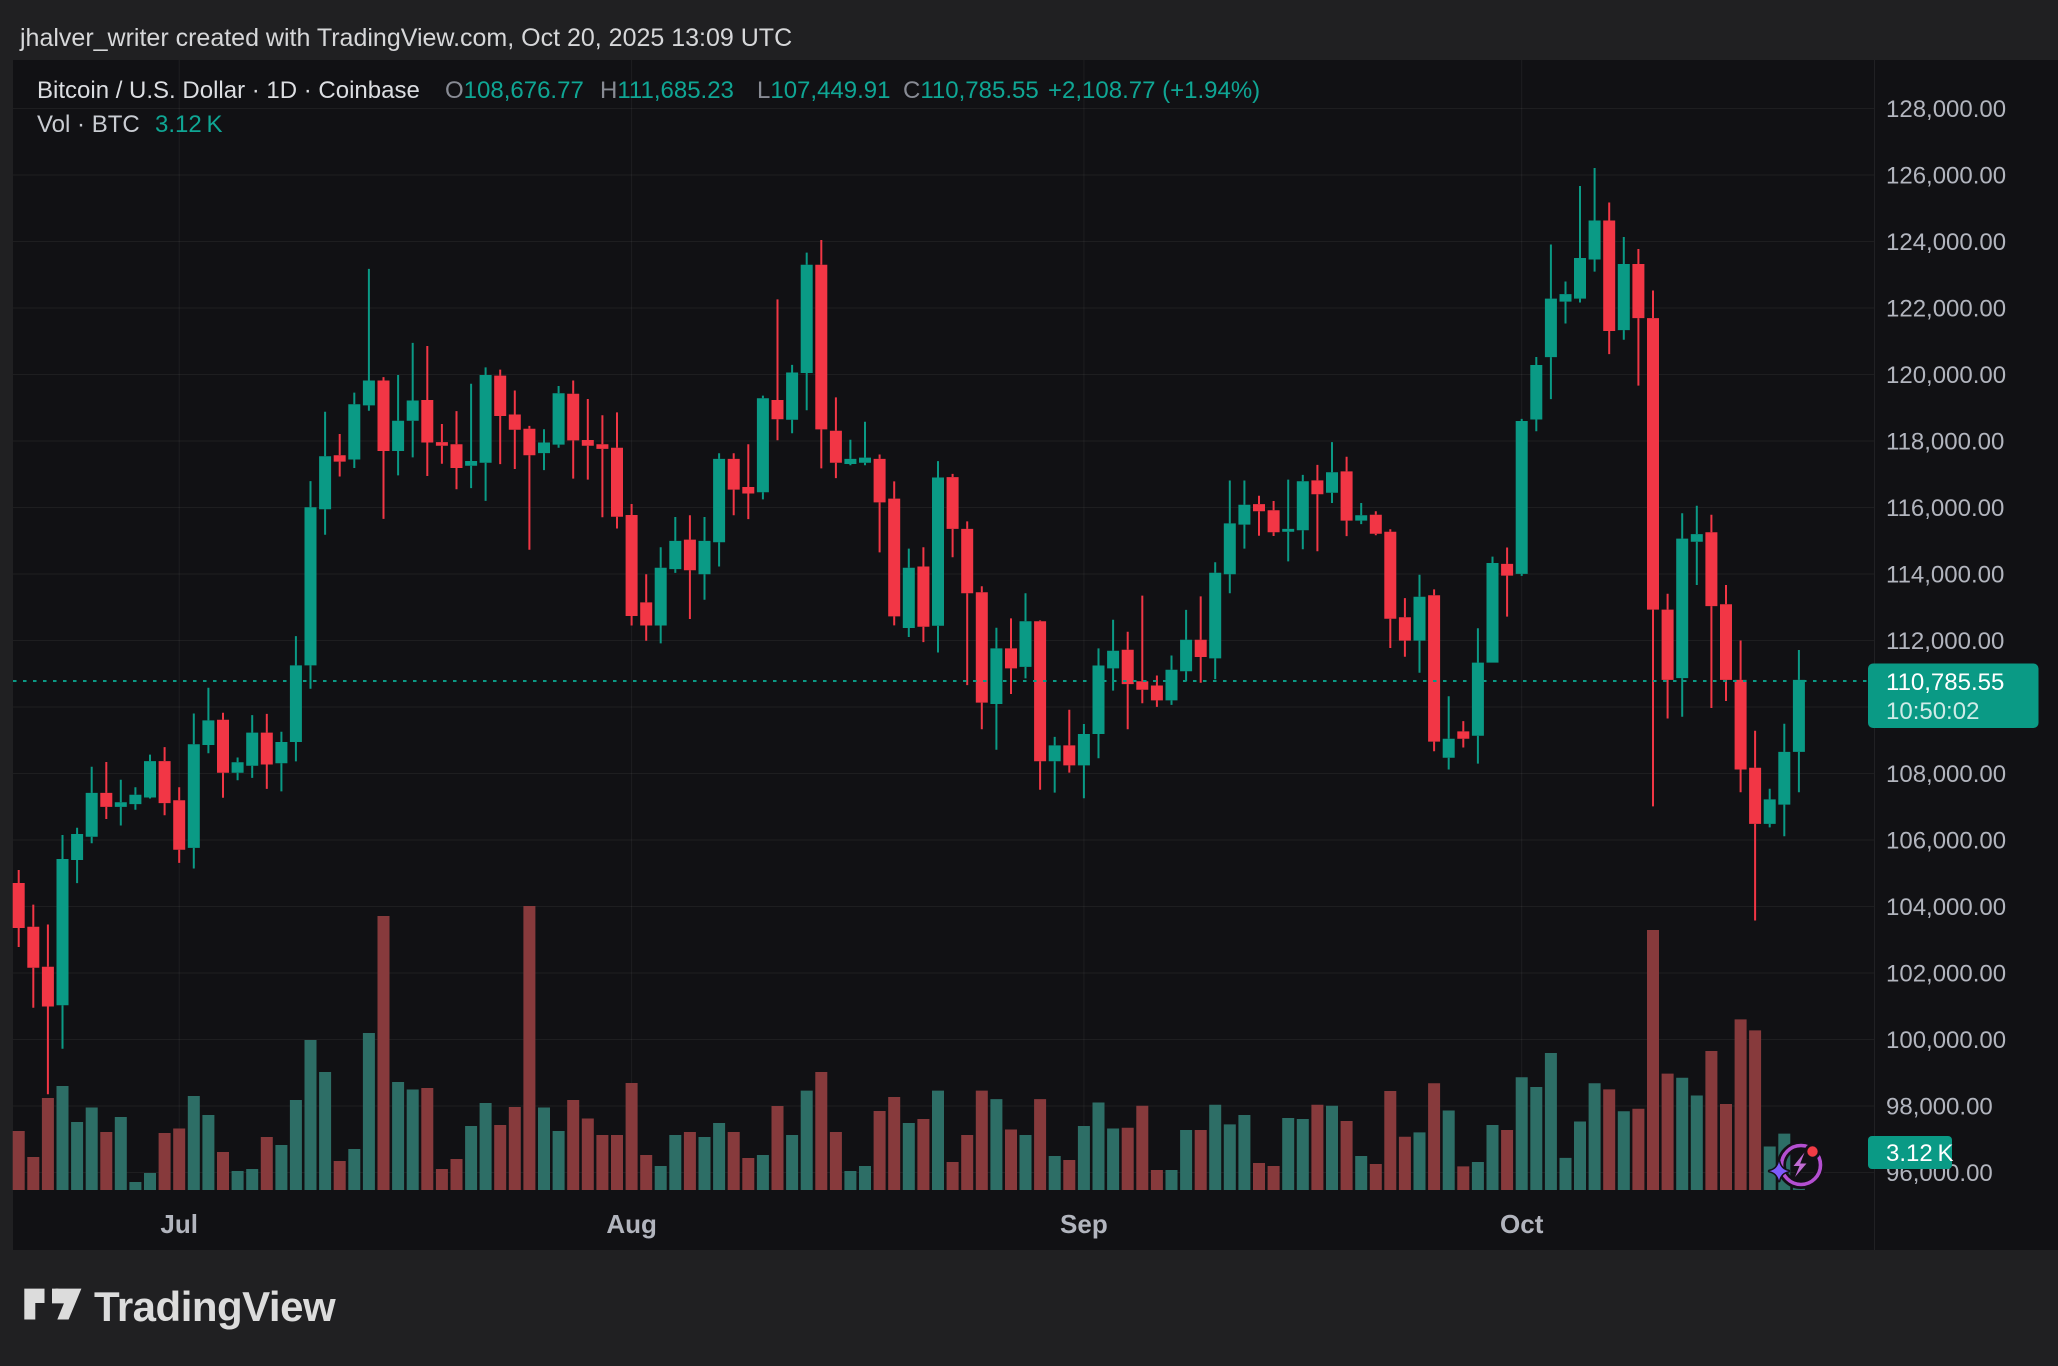 The image size is (2058, 1366). What do you see at coordinates (1946, 109) in the screenshot?
I see `svg-text: 128,000.00` at bounding box center [1946, 109].